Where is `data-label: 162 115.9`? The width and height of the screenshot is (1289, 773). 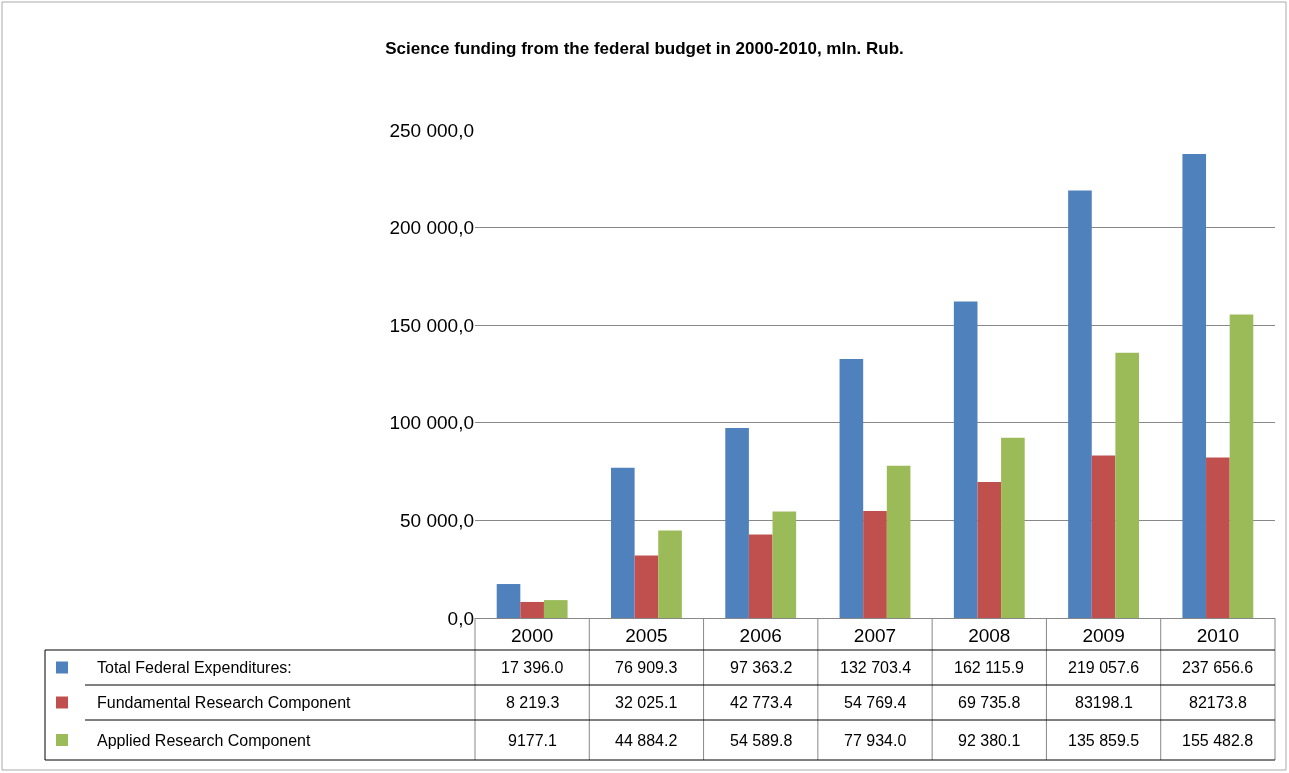
data-label: 162 115.9 is located at coordinates (989, 667).